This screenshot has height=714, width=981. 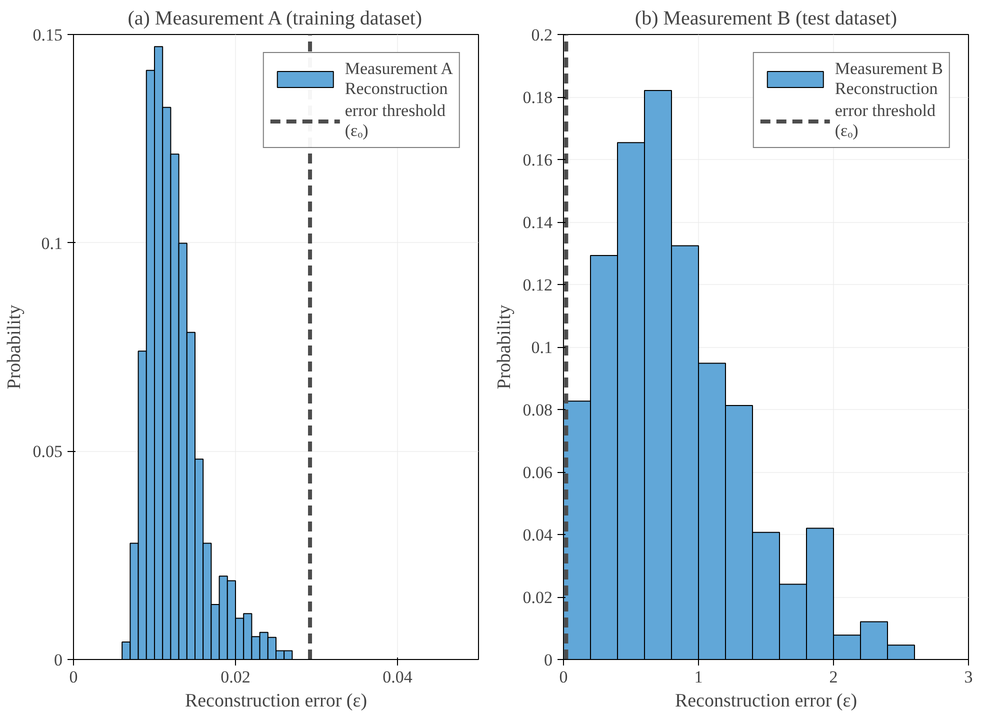 I want to click on y-tick-label: 0.05, so click(x=47, y=452).